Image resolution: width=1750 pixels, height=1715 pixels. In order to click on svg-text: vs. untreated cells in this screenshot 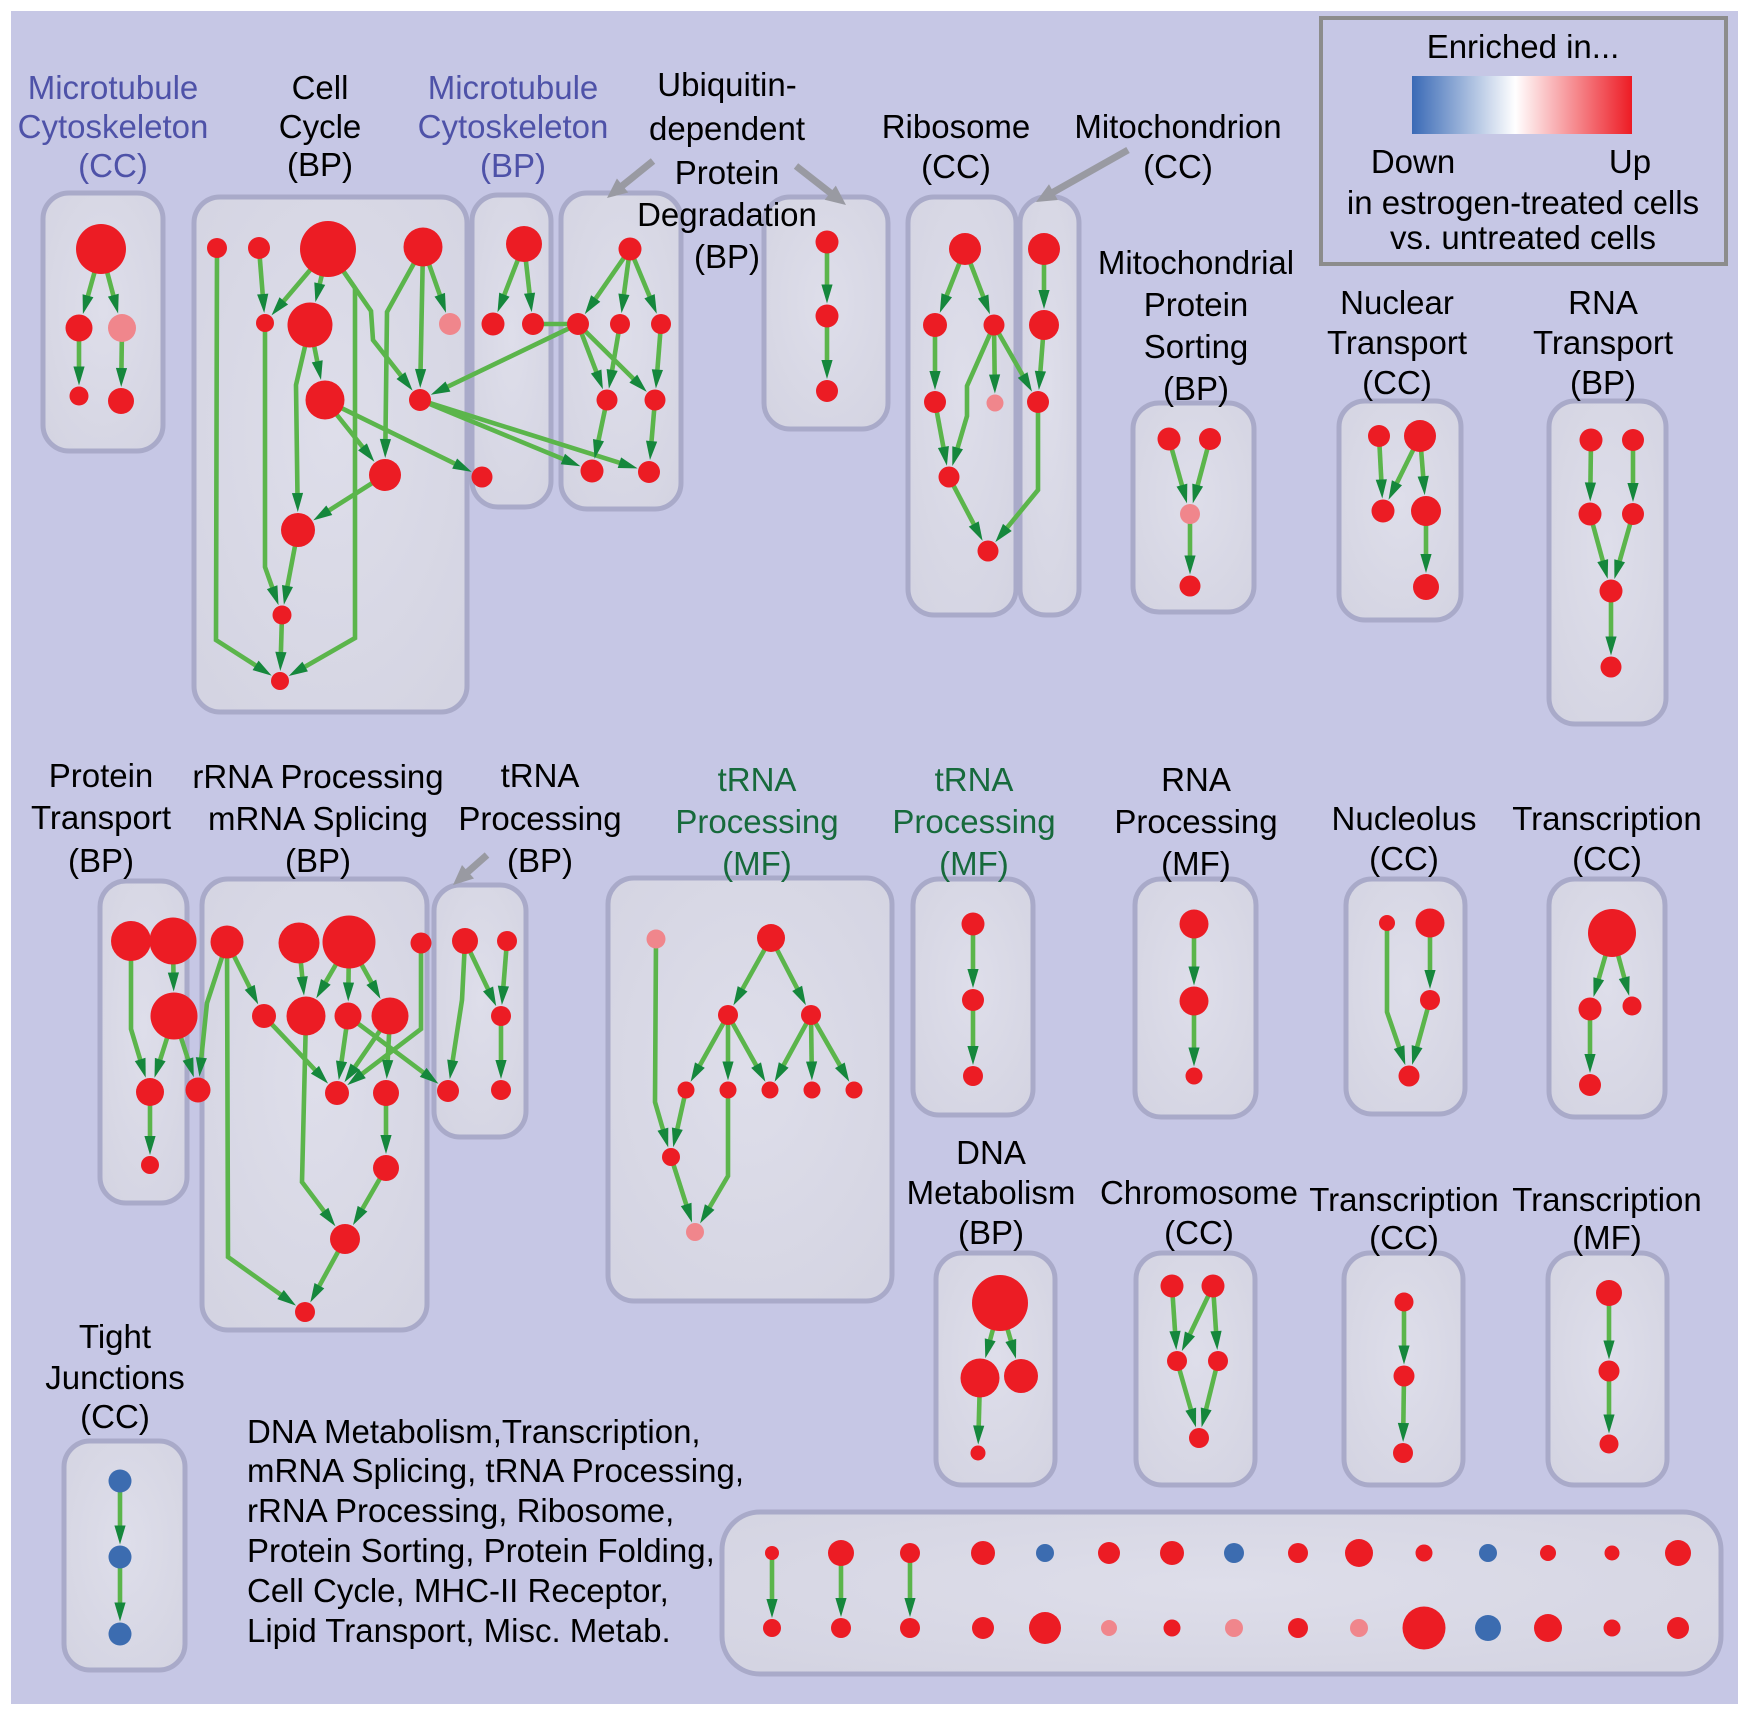, I will do `click(1523, 237)`.